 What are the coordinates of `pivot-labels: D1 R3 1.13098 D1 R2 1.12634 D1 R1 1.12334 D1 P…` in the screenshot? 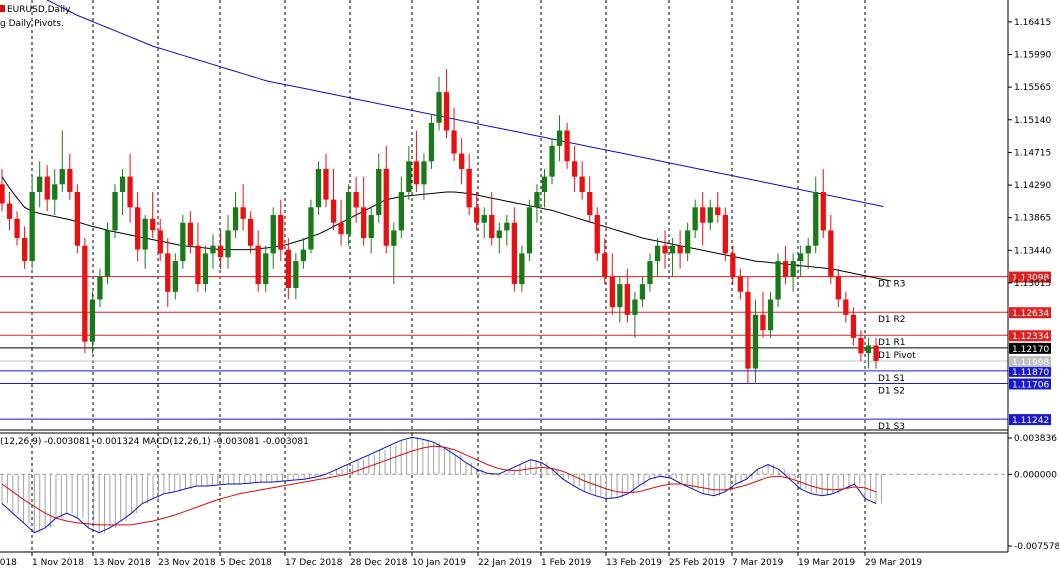 It's located at (964, 351).